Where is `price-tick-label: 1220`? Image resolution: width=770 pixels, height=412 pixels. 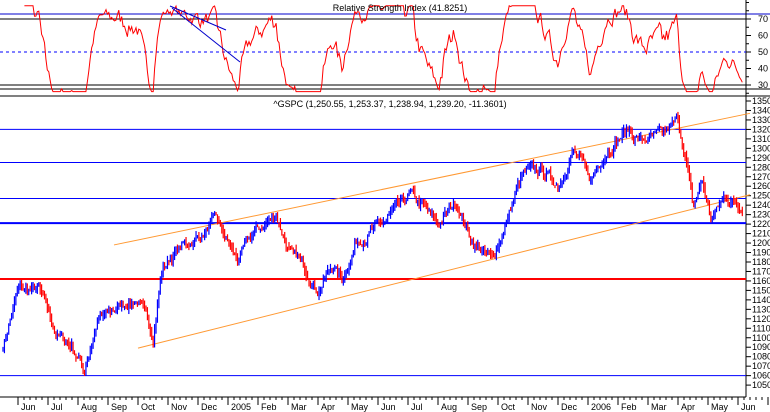
price-tick-label: 1220 is located at coordinates (761, 224).